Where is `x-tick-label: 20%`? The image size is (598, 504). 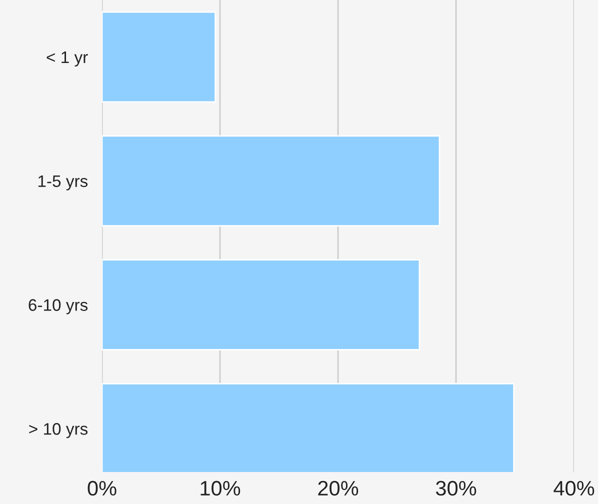 x-tick-label: 20% is located at coordinates (338, 488).